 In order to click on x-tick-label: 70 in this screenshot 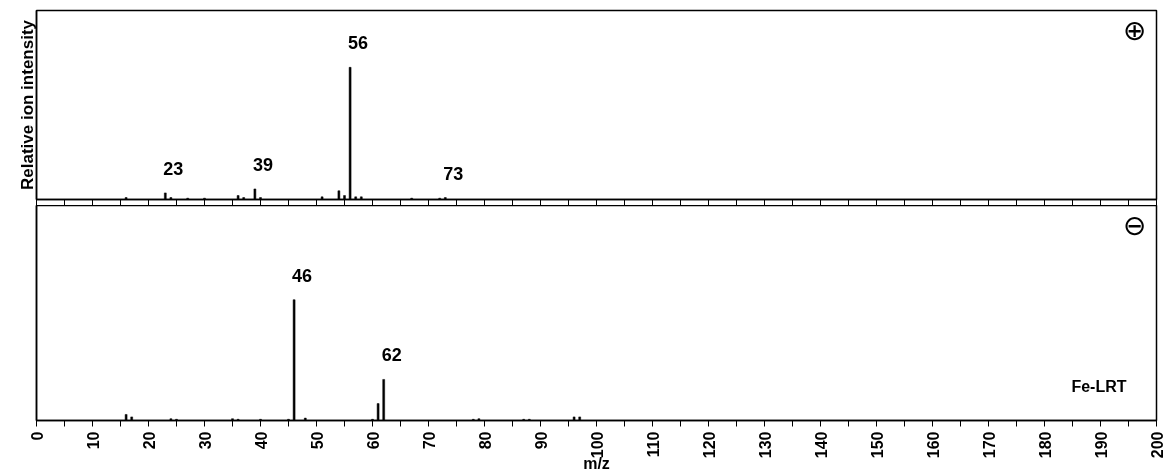, I will do `click(429, 440)`.